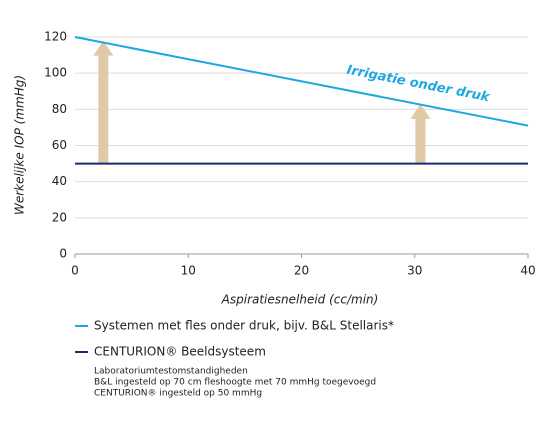  What do you see at coordinates (188, 271) in the screenshot?
I see `x-tick-label: 10` at bounding box center [188, 271].